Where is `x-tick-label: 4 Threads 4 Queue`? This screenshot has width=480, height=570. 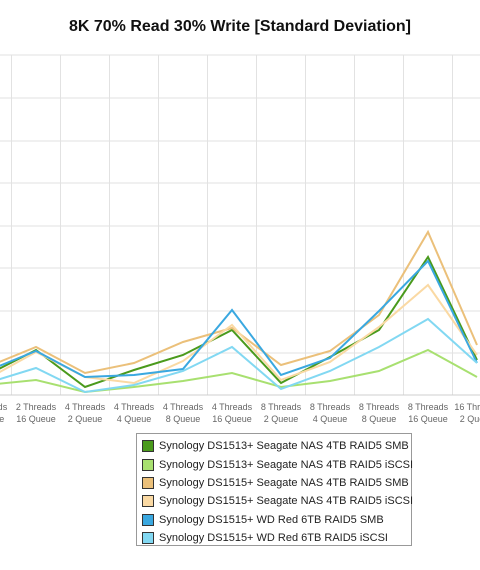
x-tick-label: 4 Threads 4 Queue is located at coordinates (134, 413).